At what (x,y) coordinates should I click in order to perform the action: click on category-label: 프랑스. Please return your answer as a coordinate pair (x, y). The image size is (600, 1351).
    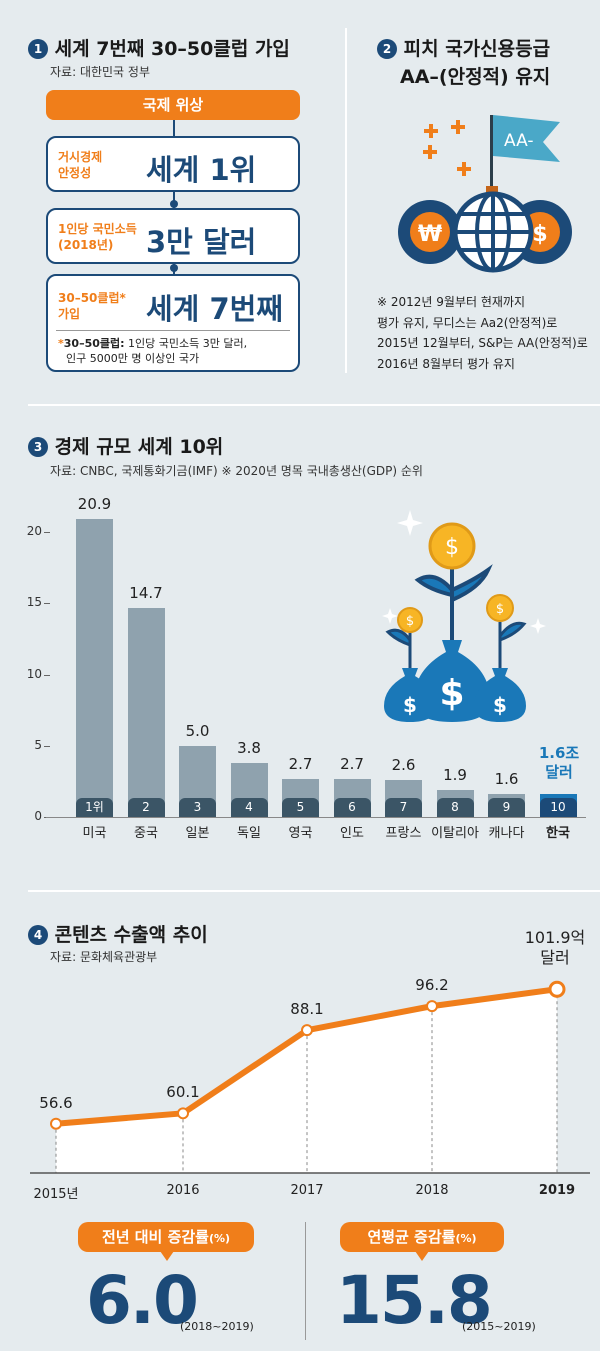
    Looking at the image, I should click on (403, 833).